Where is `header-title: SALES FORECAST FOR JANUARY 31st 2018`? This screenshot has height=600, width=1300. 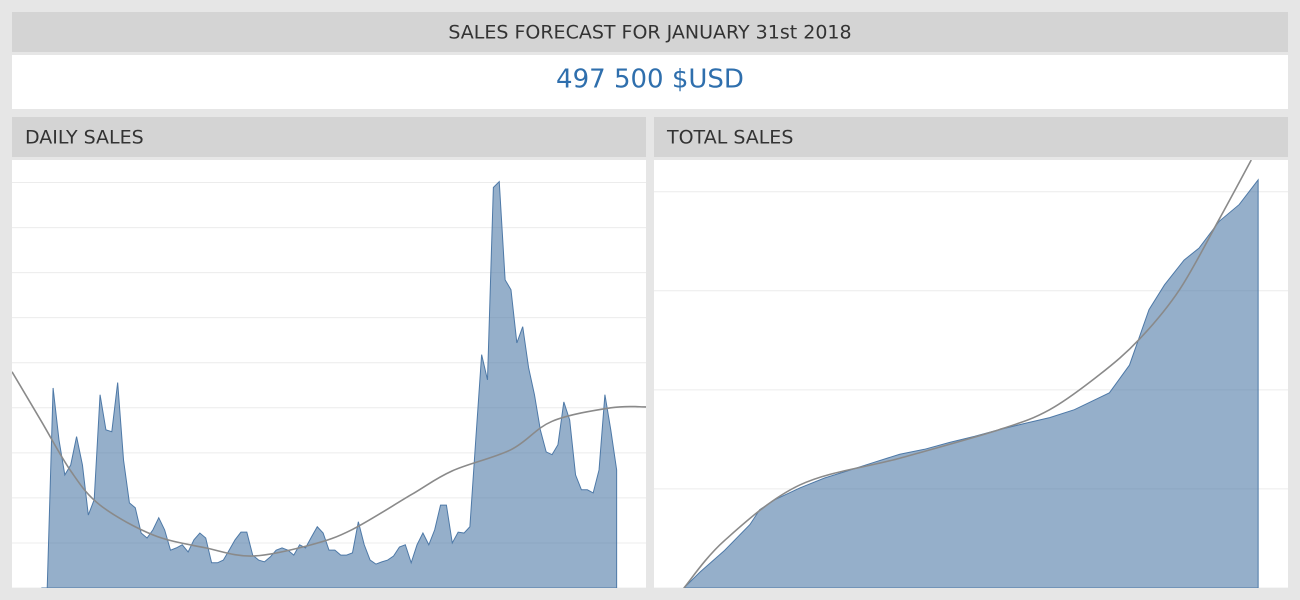 header-title: SALES FORECAST FOR JANUARY 31st 2018 is located at coordinates (649, 33).